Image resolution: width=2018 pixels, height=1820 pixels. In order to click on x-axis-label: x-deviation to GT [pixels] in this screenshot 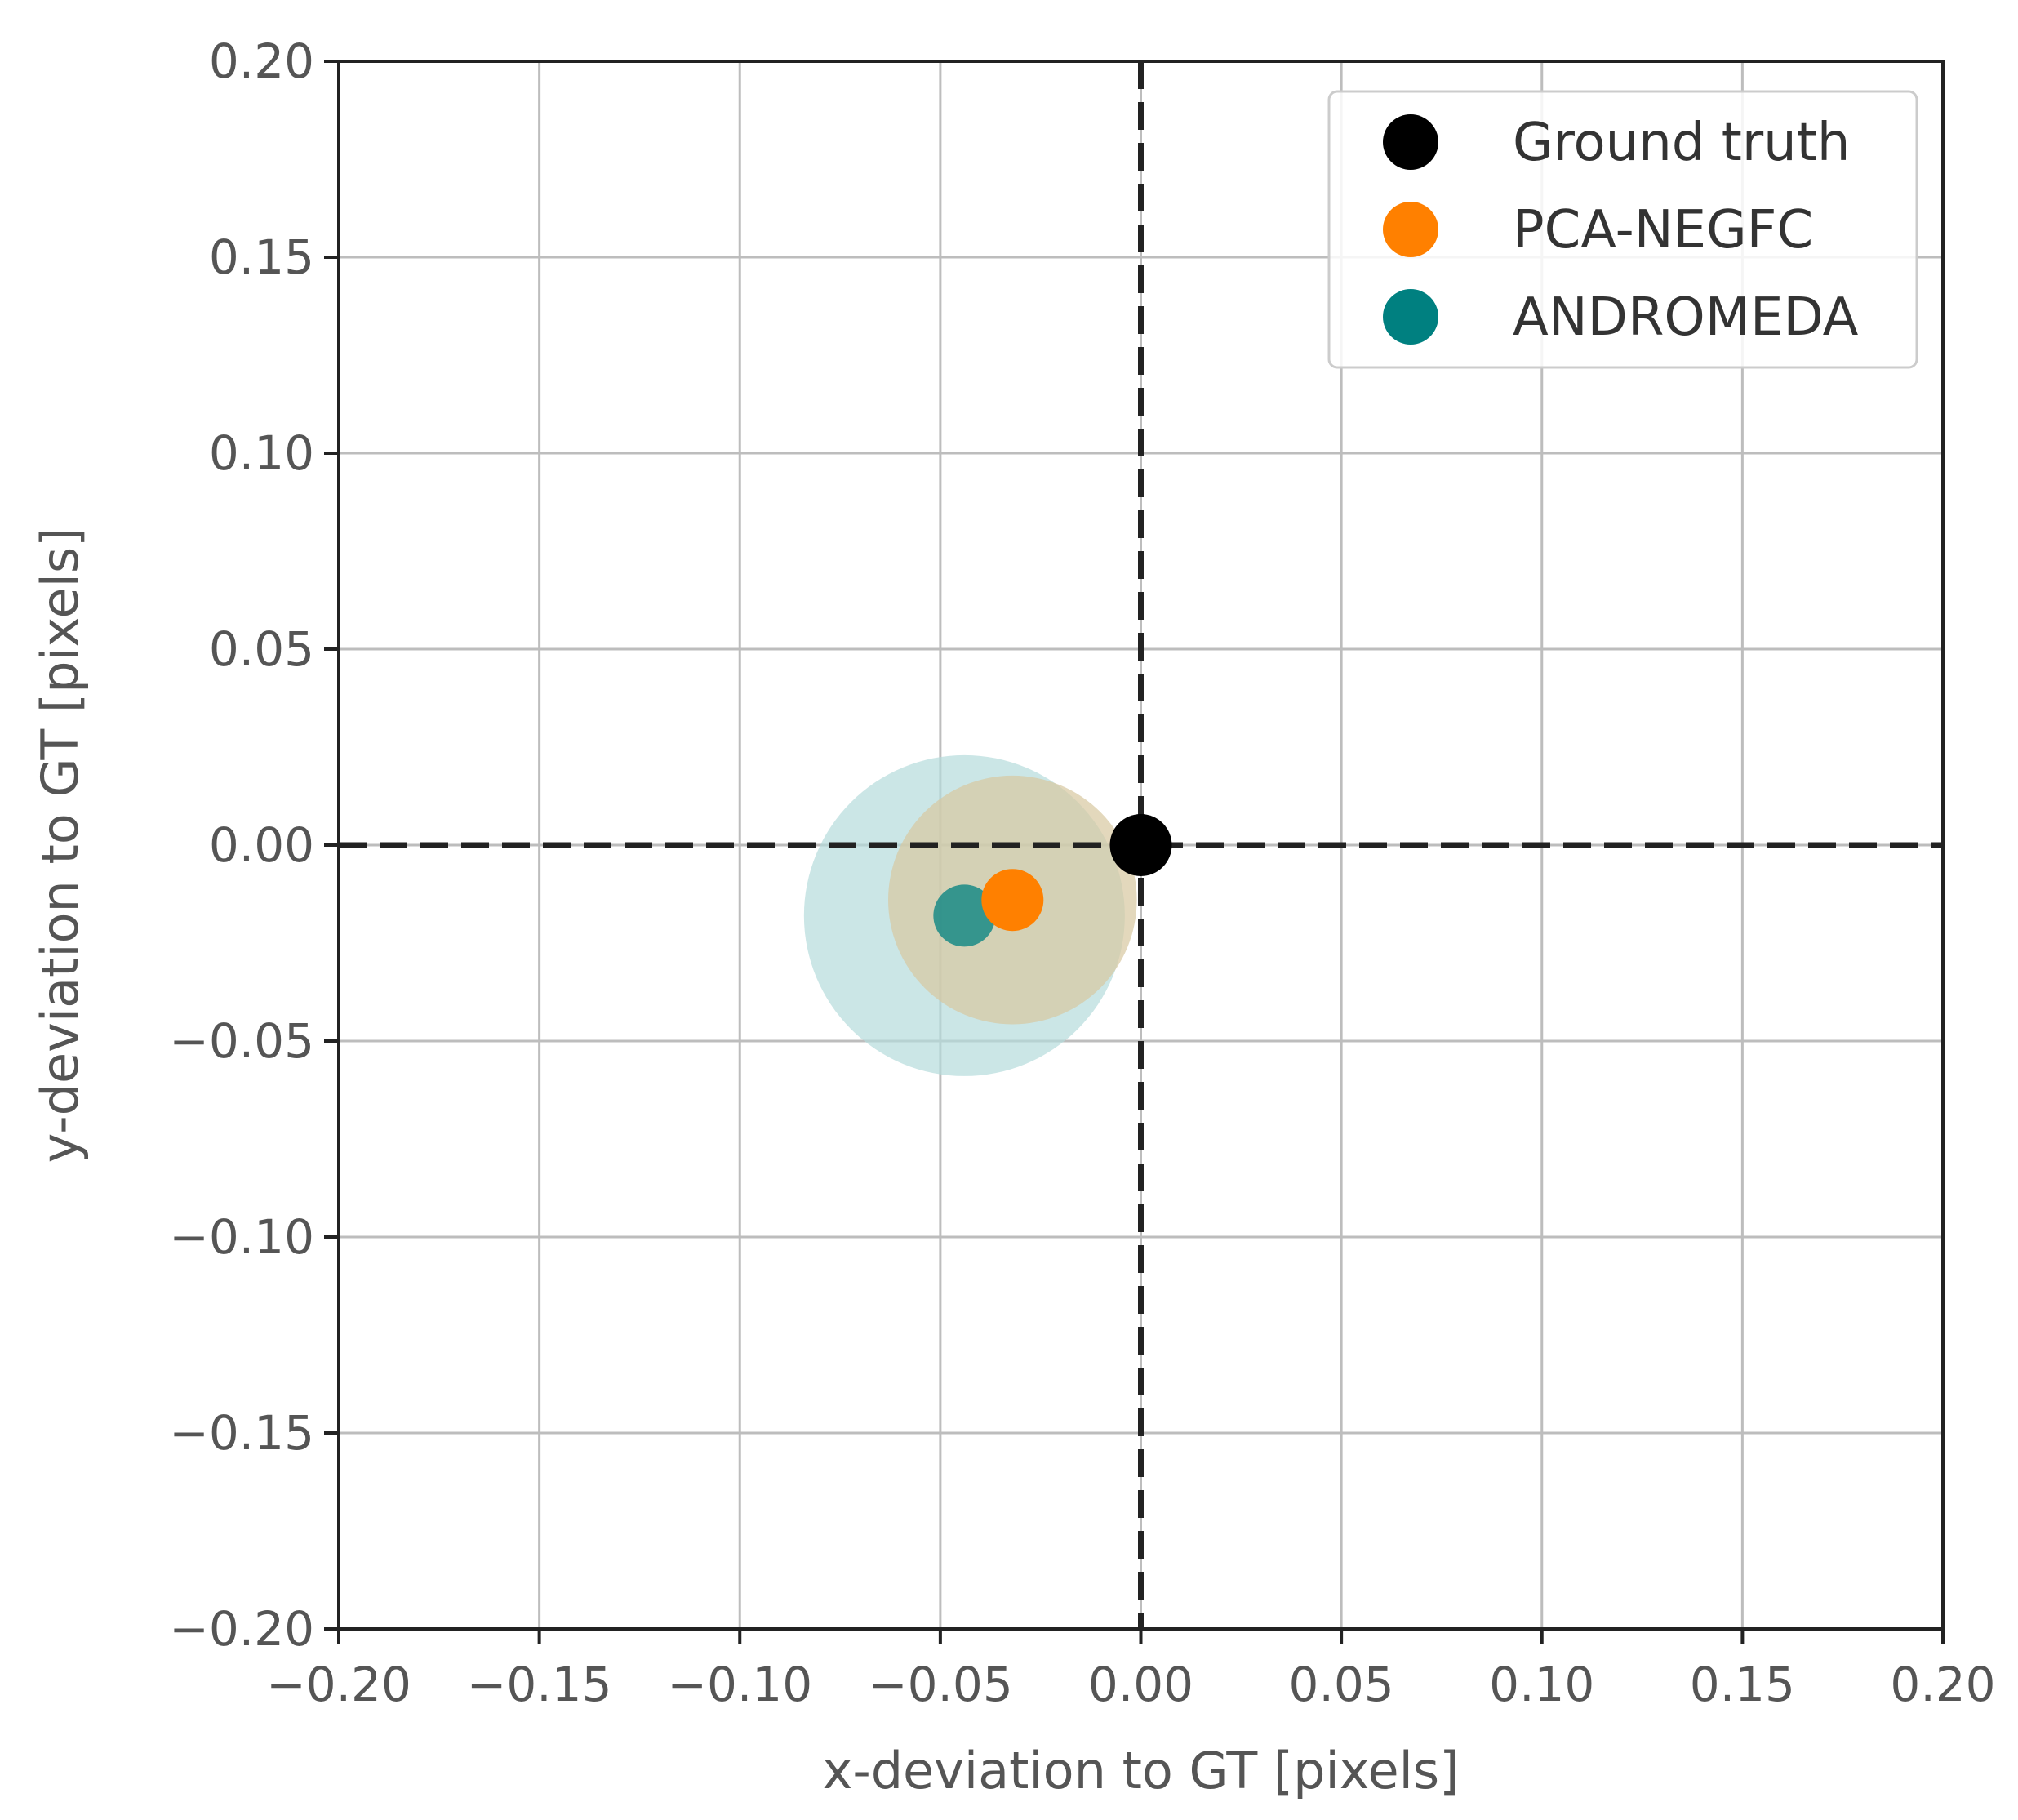, I will do `click(1141, 1770)`.